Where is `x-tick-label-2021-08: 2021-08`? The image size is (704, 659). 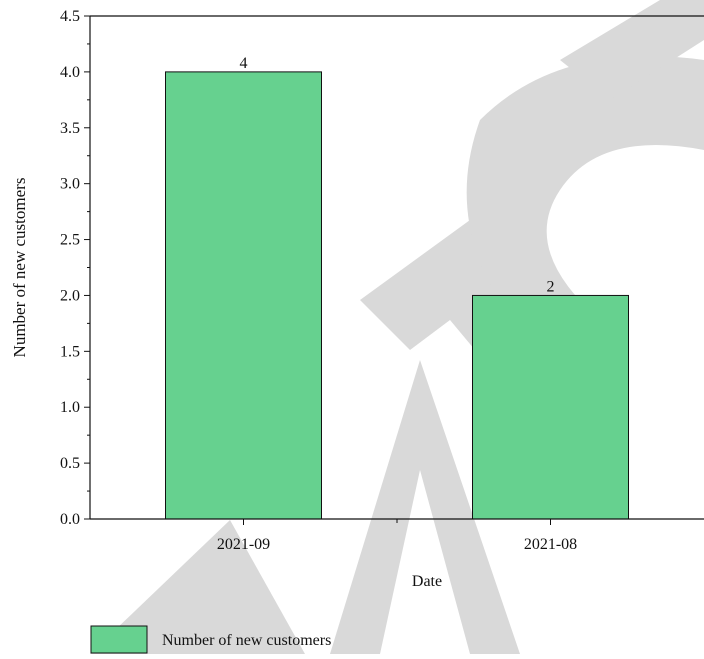 x-tick-label-2021-08: 2021-08 is located at coordinates (550, 544).